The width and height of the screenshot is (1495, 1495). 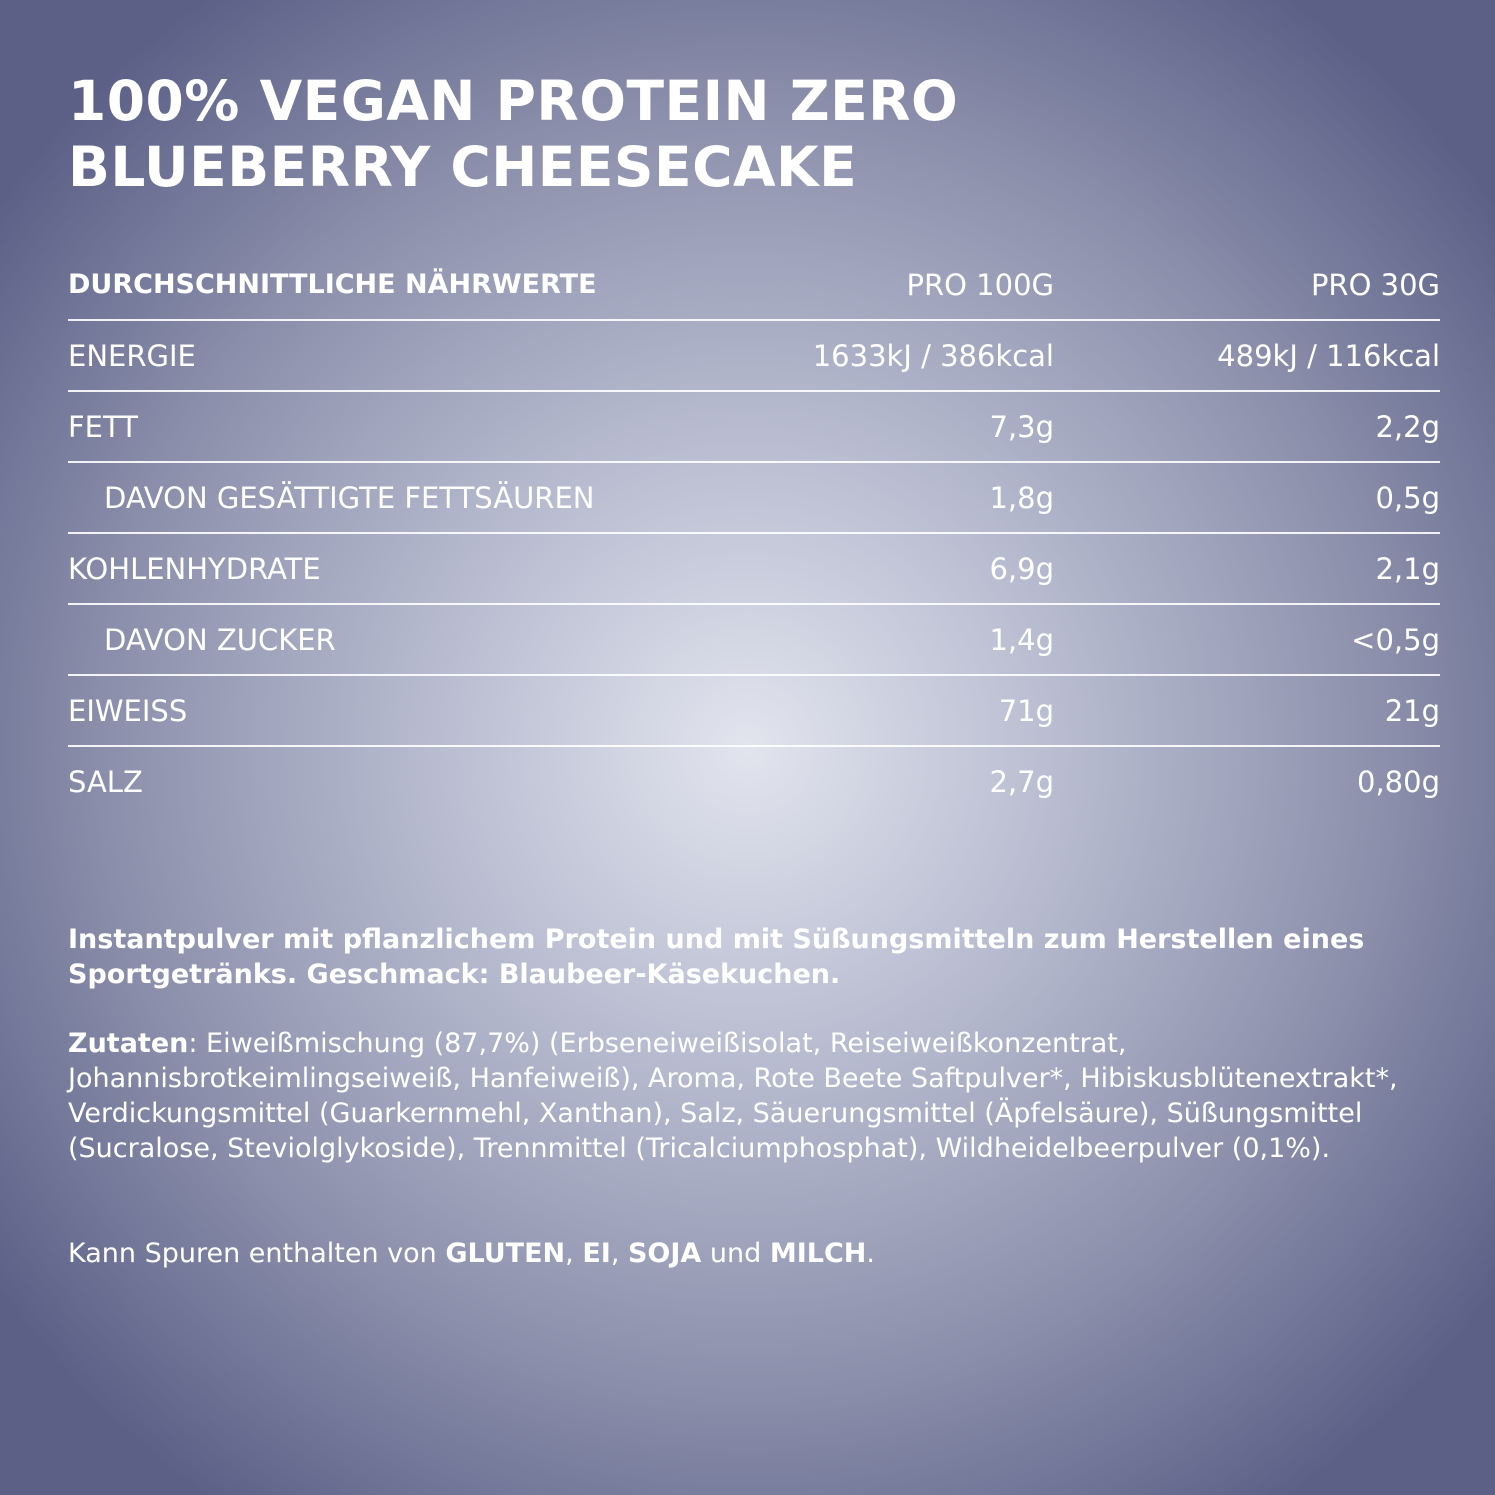 I want to click on nutrient-per100: 71g, so click(x=1026, y=710).